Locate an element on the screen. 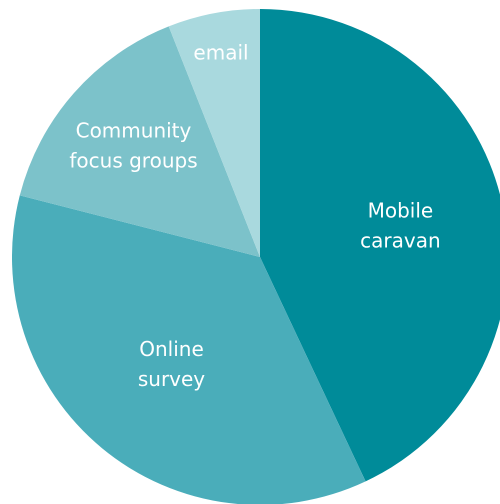 The image size is (500, 504). slice-label-line: email is located at coordinates (220, 52).